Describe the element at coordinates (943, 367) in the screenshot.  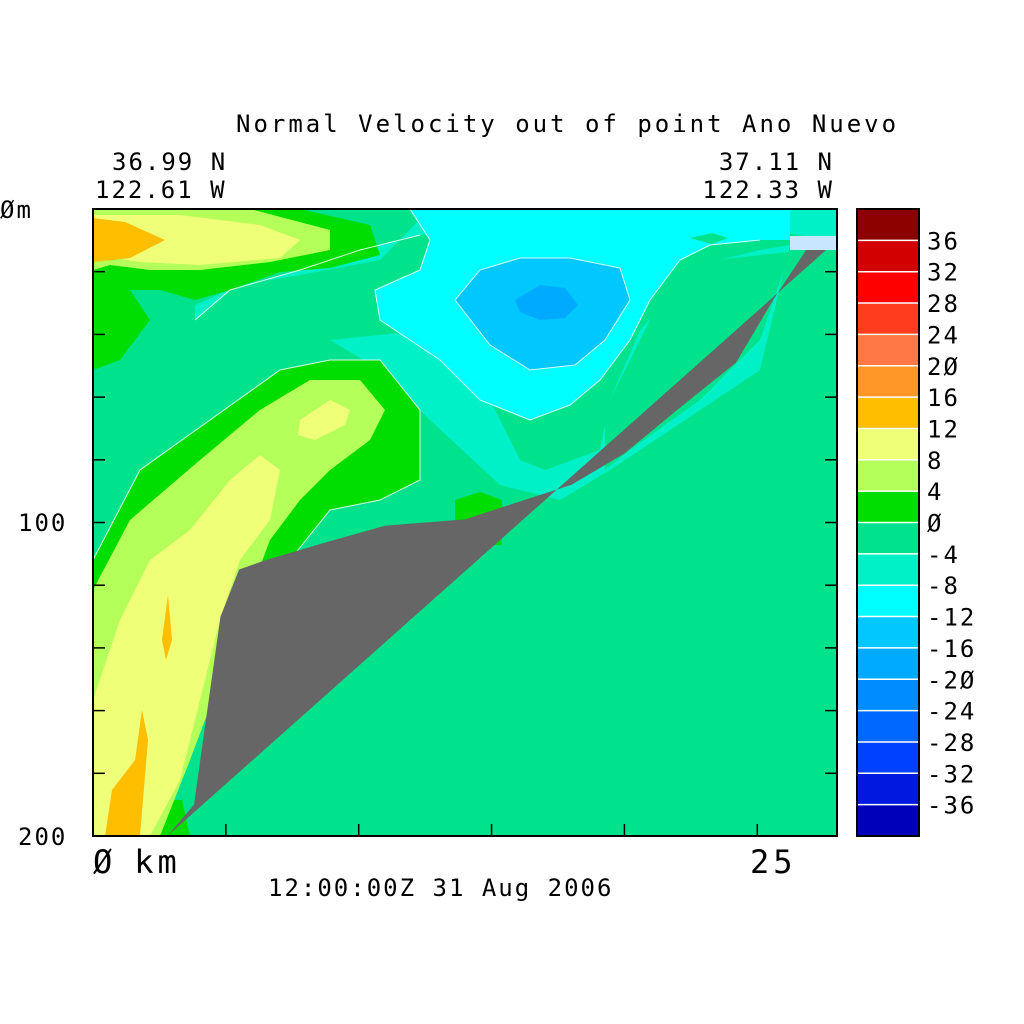
I see `colorbar-label: 2Ø` at that location.